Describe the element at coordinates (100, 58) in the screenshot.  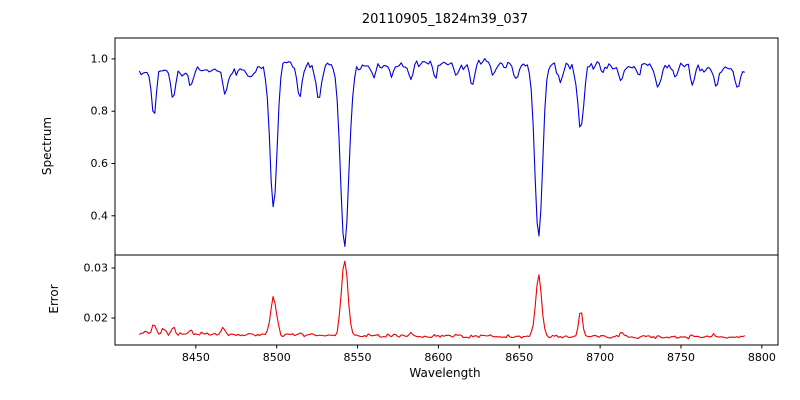
I see `y-tick-label: 1.0` at that location.